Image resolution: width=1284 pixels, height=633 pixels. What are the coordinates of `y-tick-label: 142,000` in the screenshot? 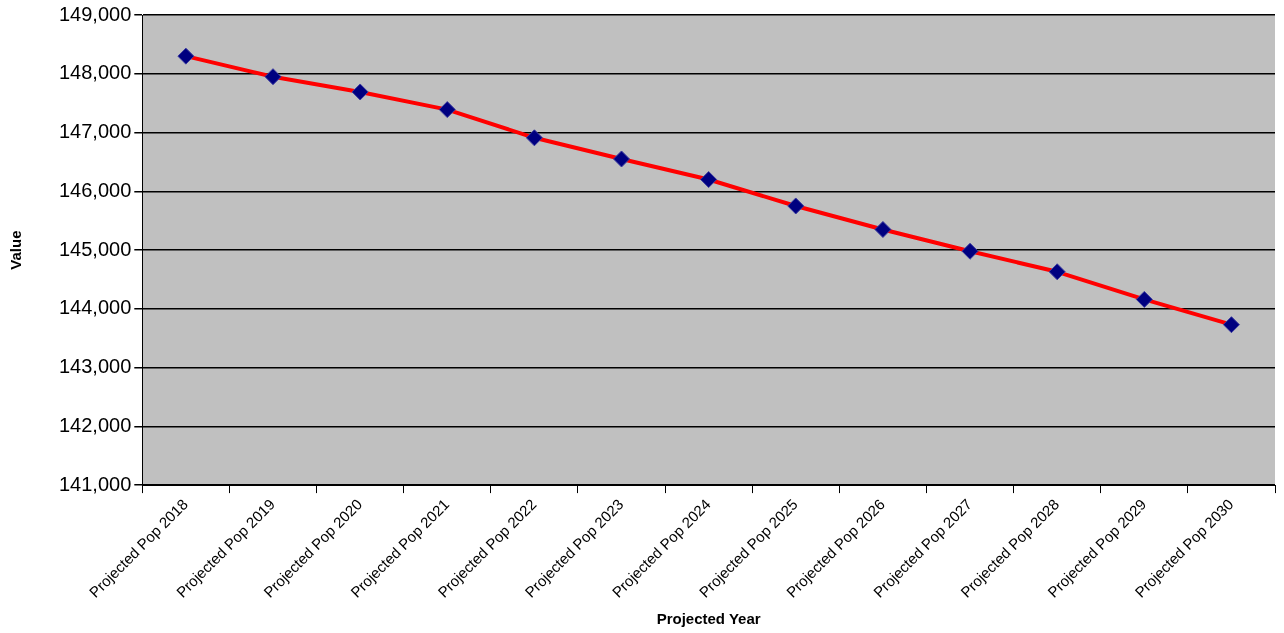 It's located at (95, 424).